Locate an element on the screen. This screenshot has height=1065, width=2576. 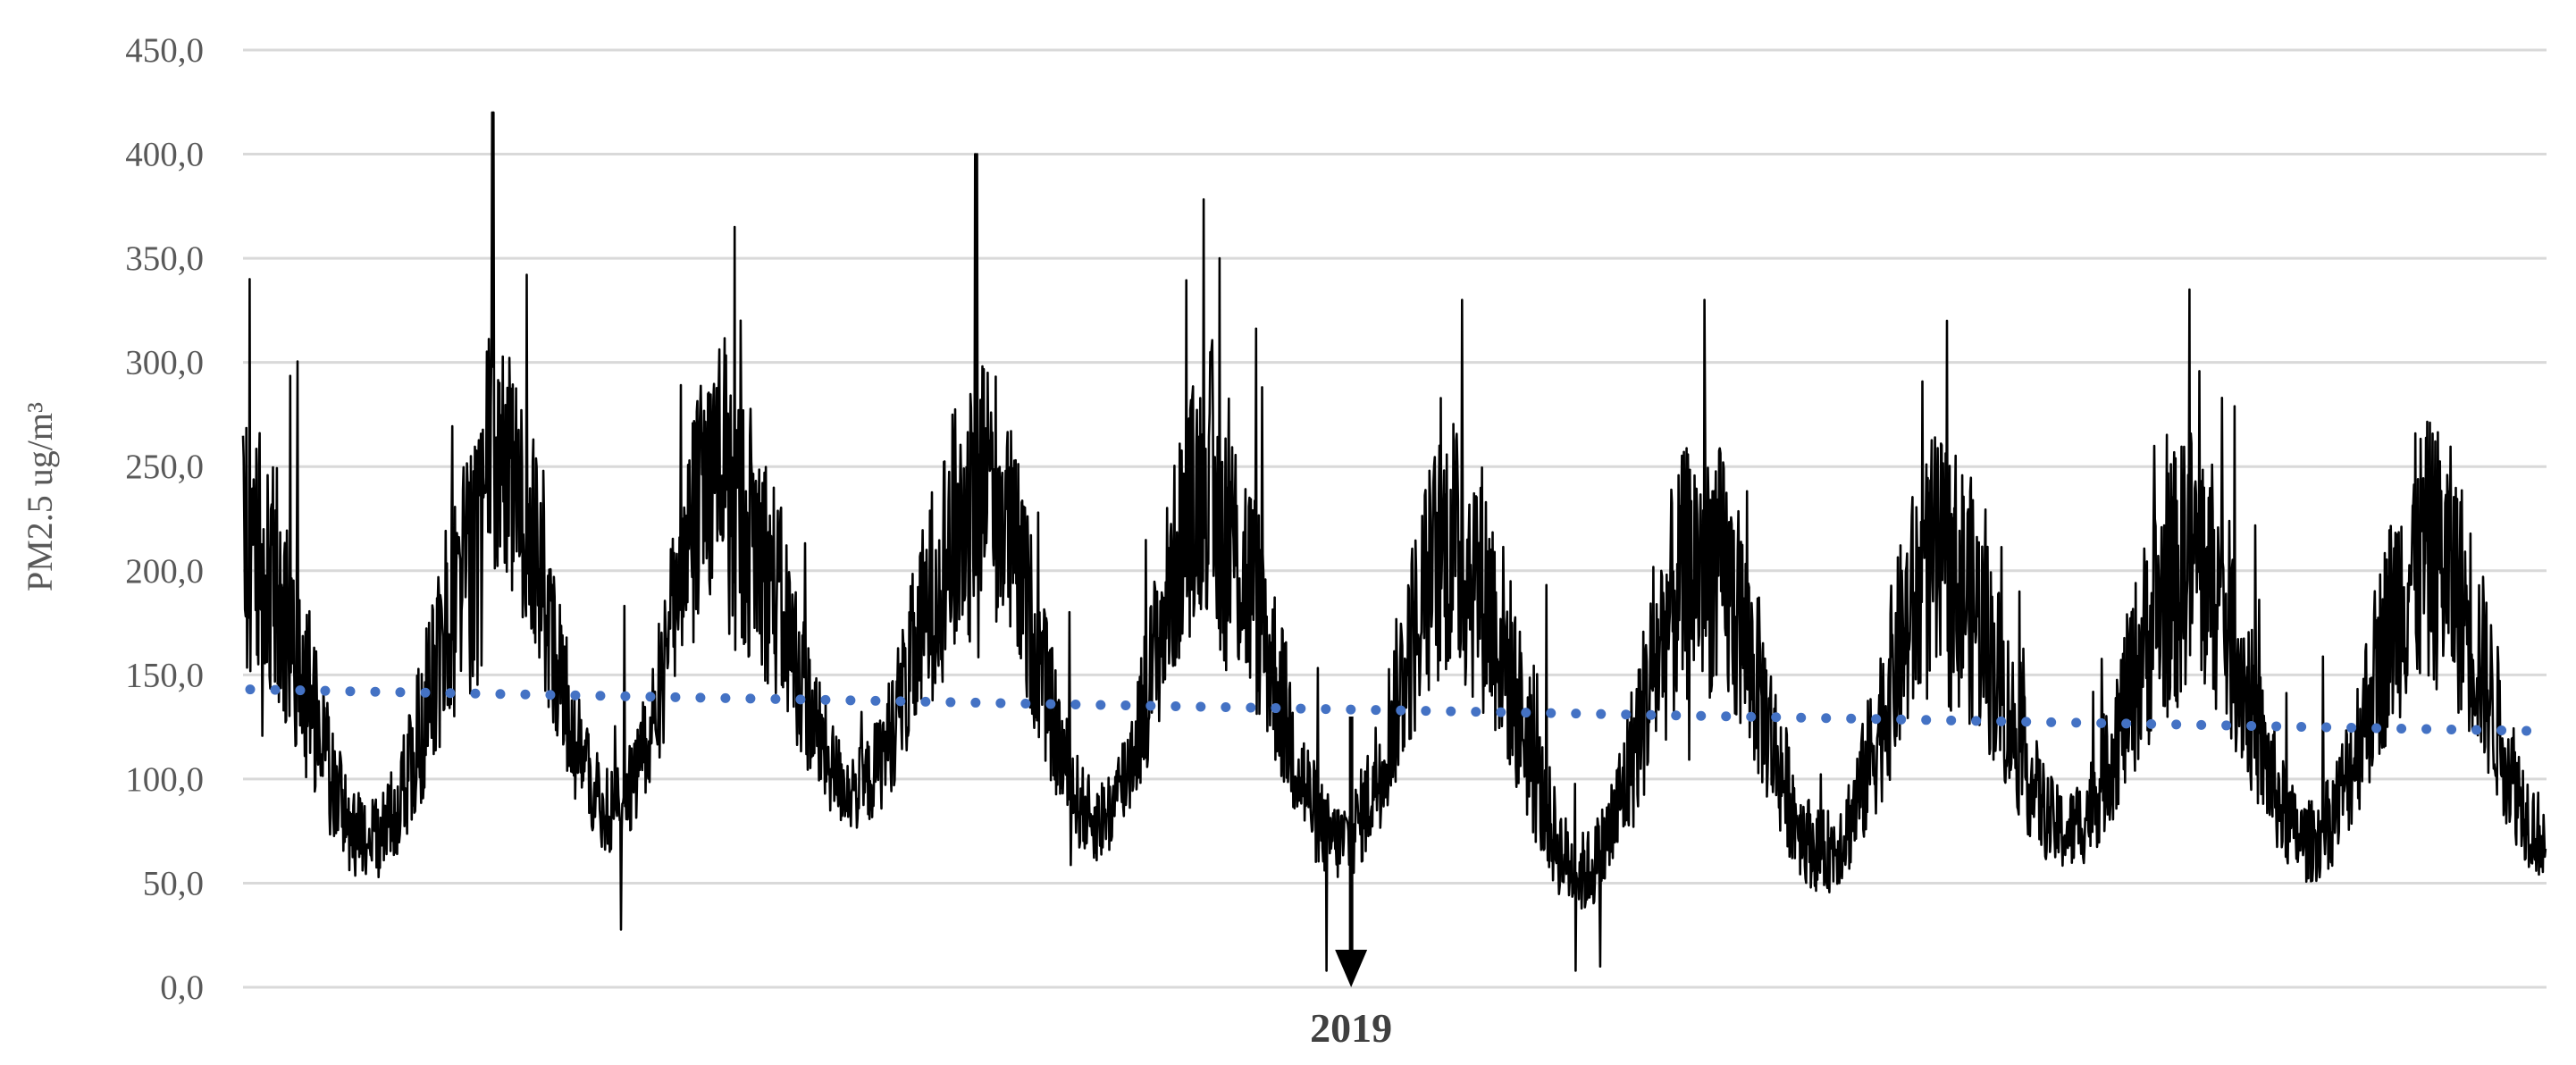
y-tick-label: 150,0 is located at coordinates (164, 675).